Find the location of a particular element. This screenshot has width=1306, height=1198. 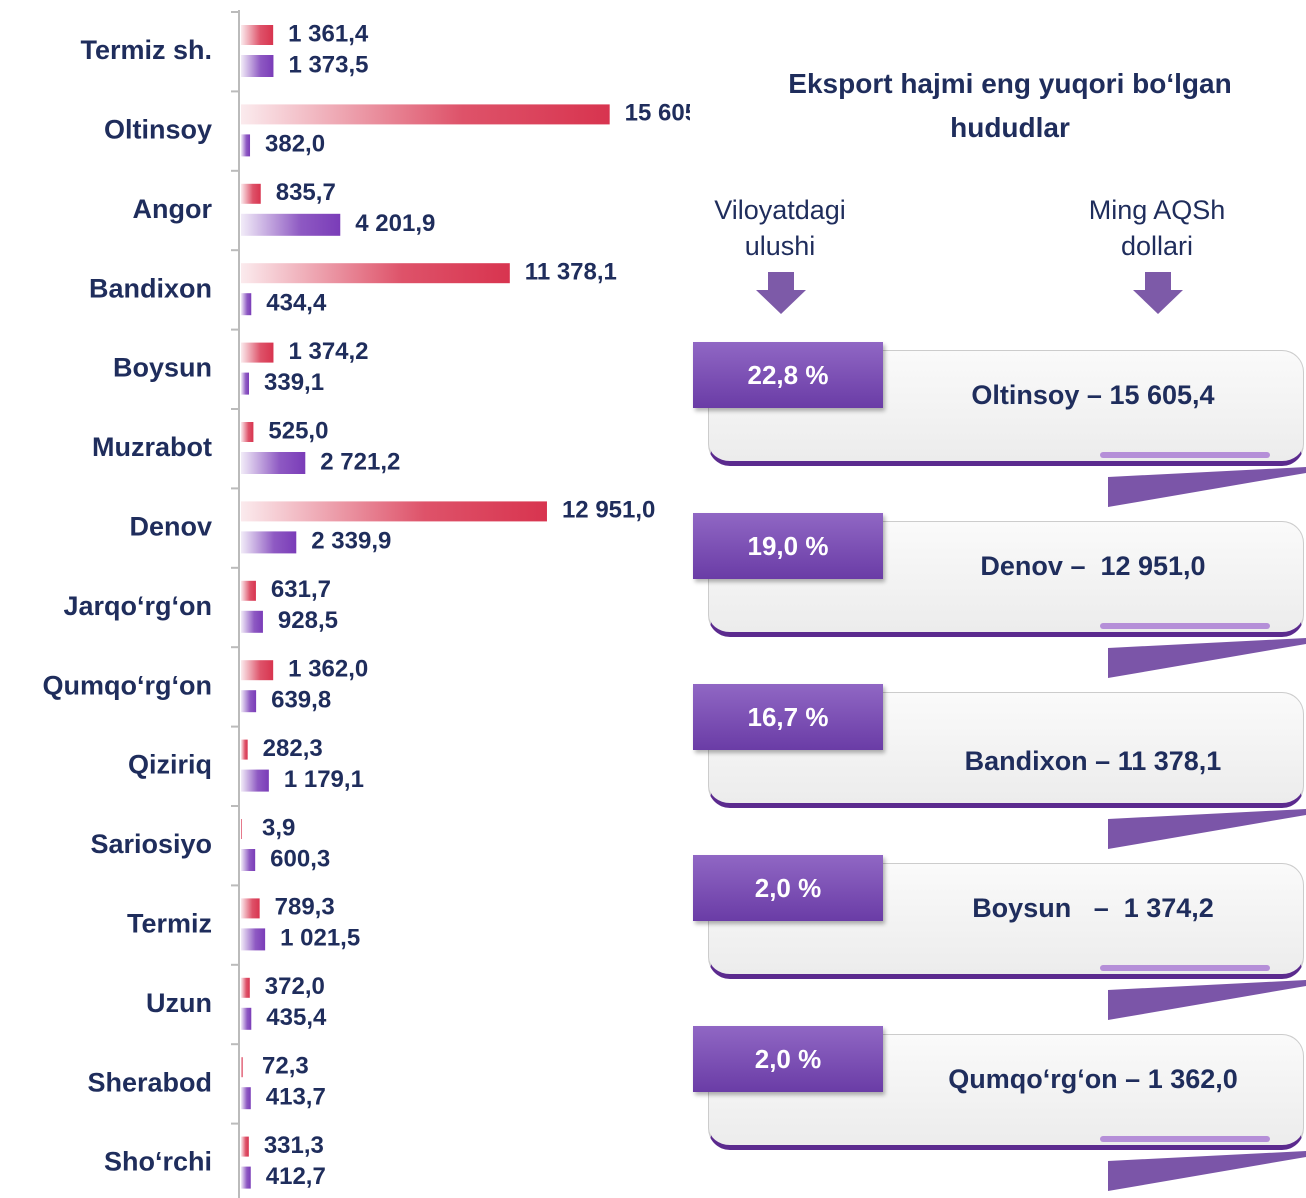

category-label: Boysun is located at coordinates (162, 368).